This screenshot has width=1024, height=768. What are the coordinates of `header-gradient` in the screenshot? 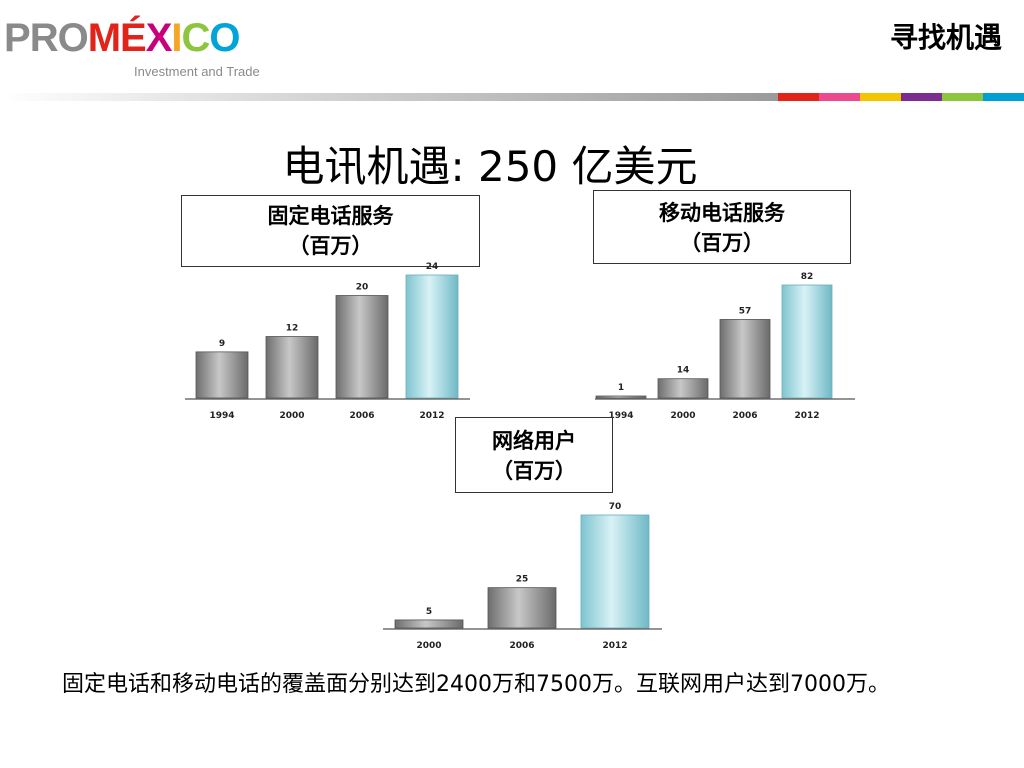 It's located at (389, 97).